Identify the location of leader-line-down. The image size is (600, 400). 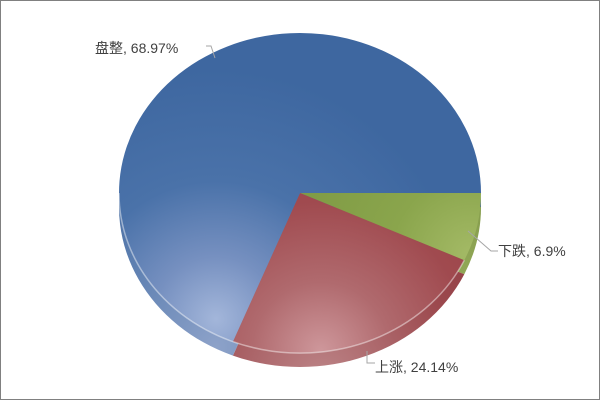
(482, 241).